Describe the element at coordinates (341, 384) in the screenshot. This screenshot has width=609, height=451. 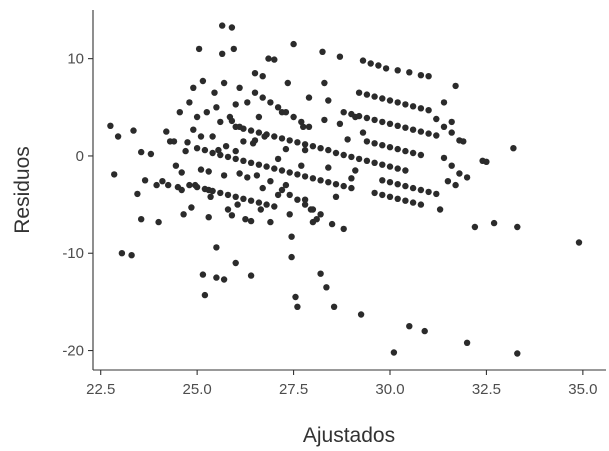
I see `x-axis-ticks: 22.5 25.0 27.5 30.0 32.5 35.0` at that location.